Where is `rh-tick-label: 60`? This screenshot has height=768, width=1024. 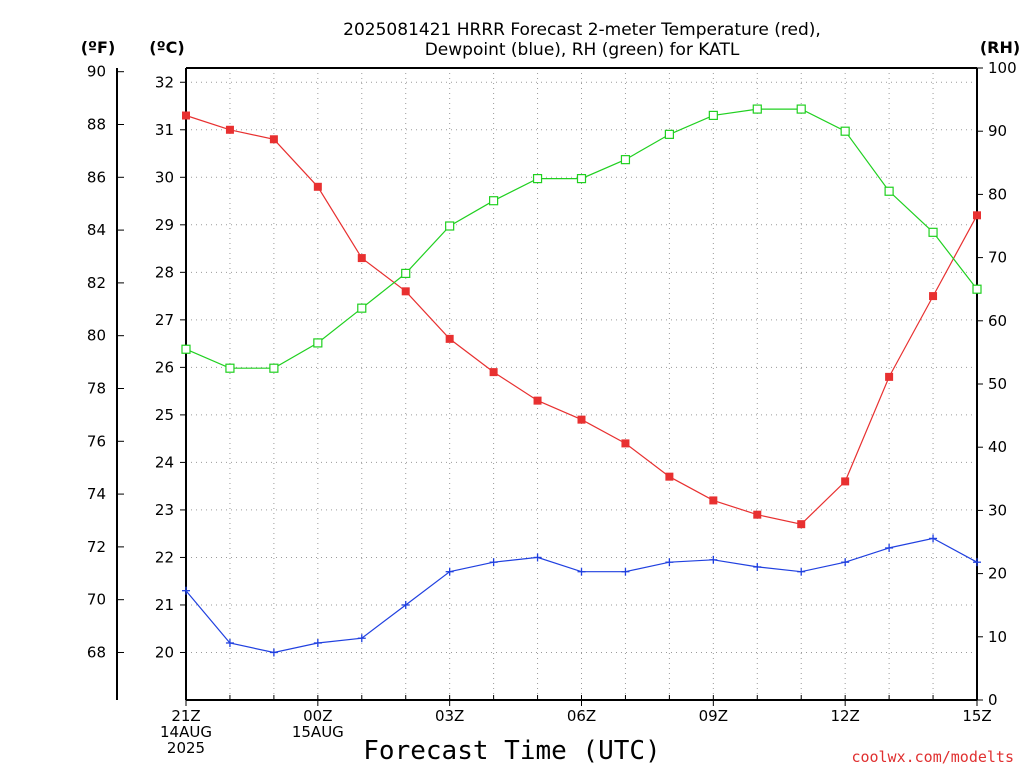 rh-tick-label: 60 is located at coordinates (997, 321).